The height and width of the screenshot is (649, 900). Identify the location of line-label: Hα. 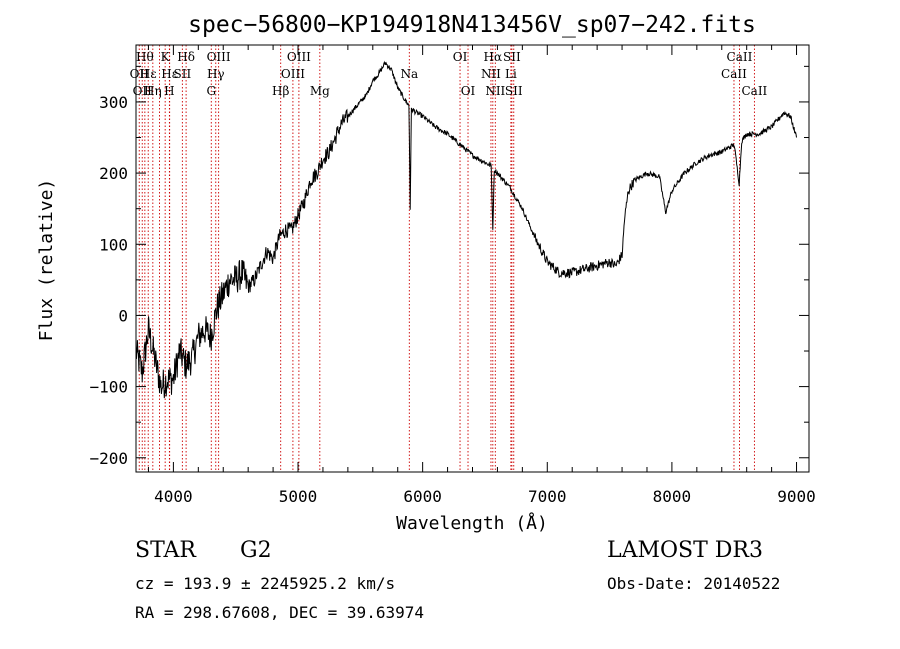
(493, 57).